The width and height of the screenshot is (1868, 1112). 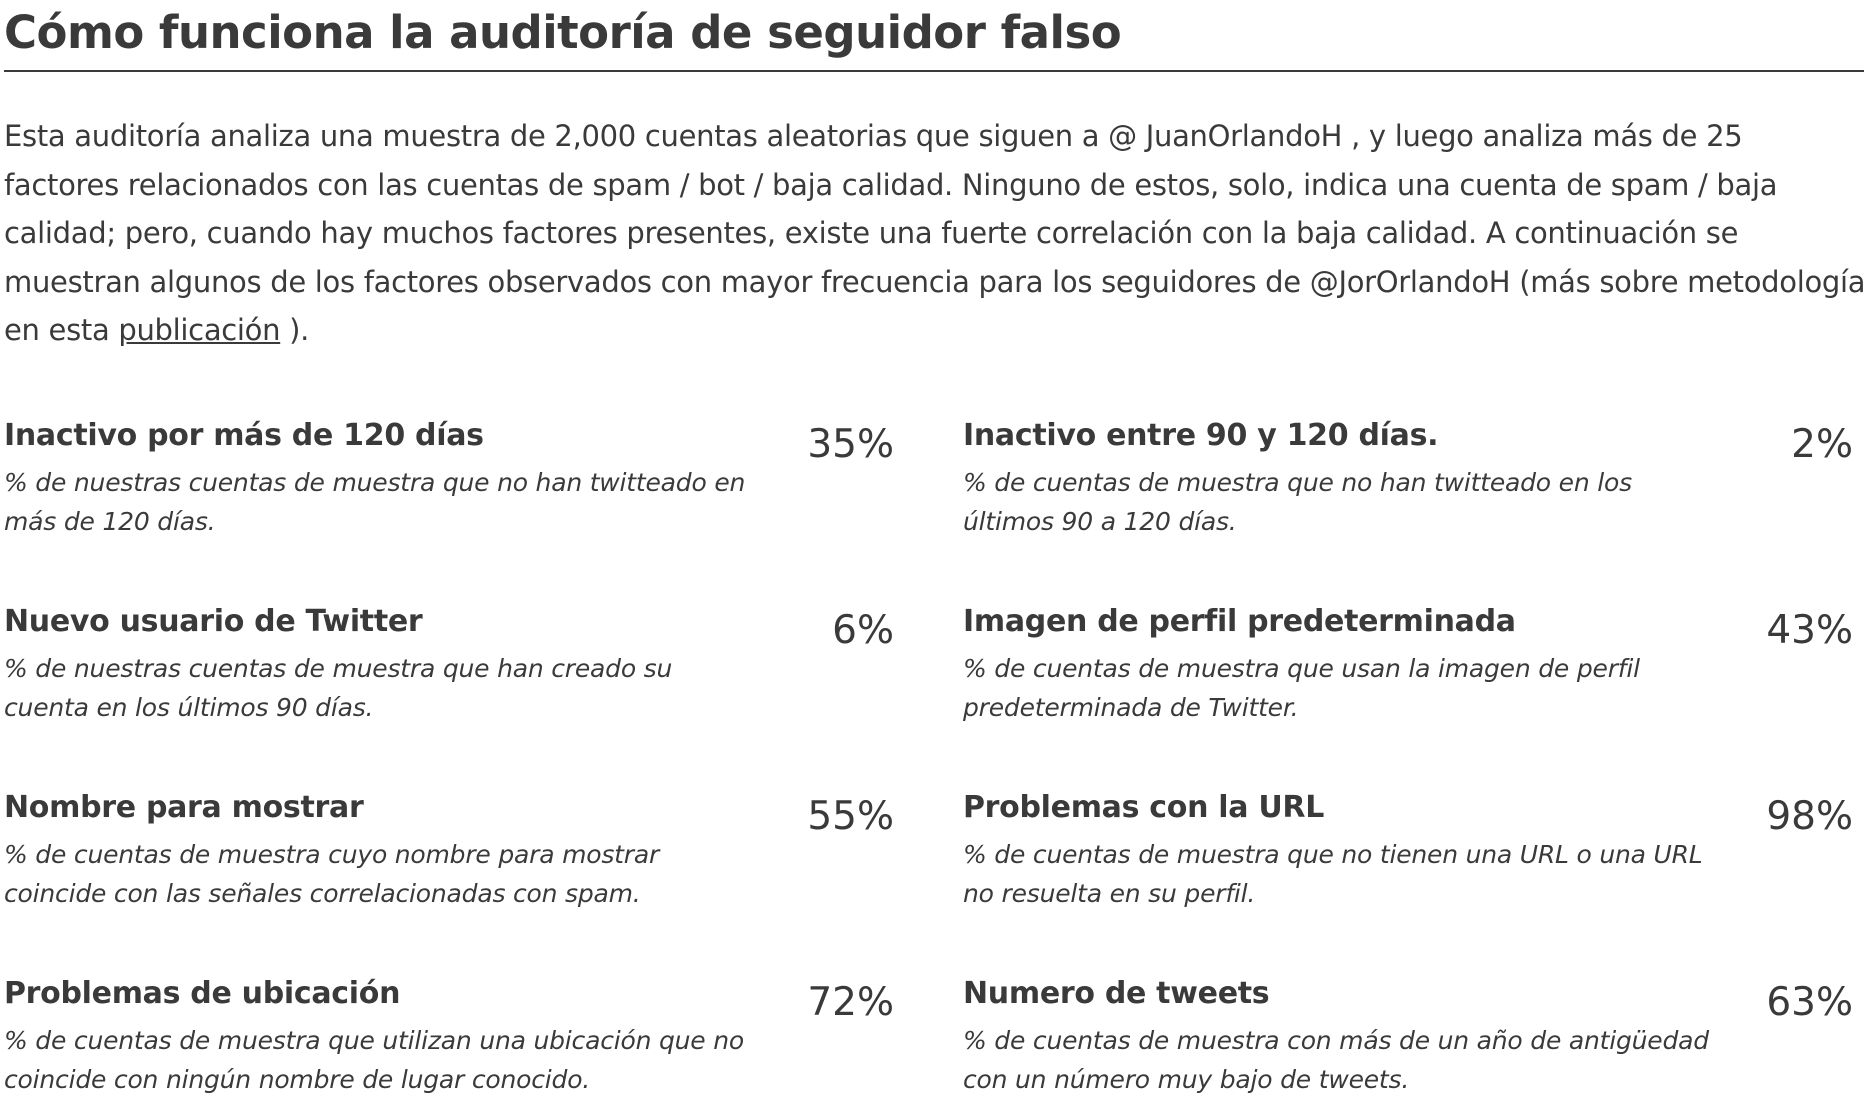 I want to click on factor-title: Problemas de ubicación, so click(x=202, y=993).